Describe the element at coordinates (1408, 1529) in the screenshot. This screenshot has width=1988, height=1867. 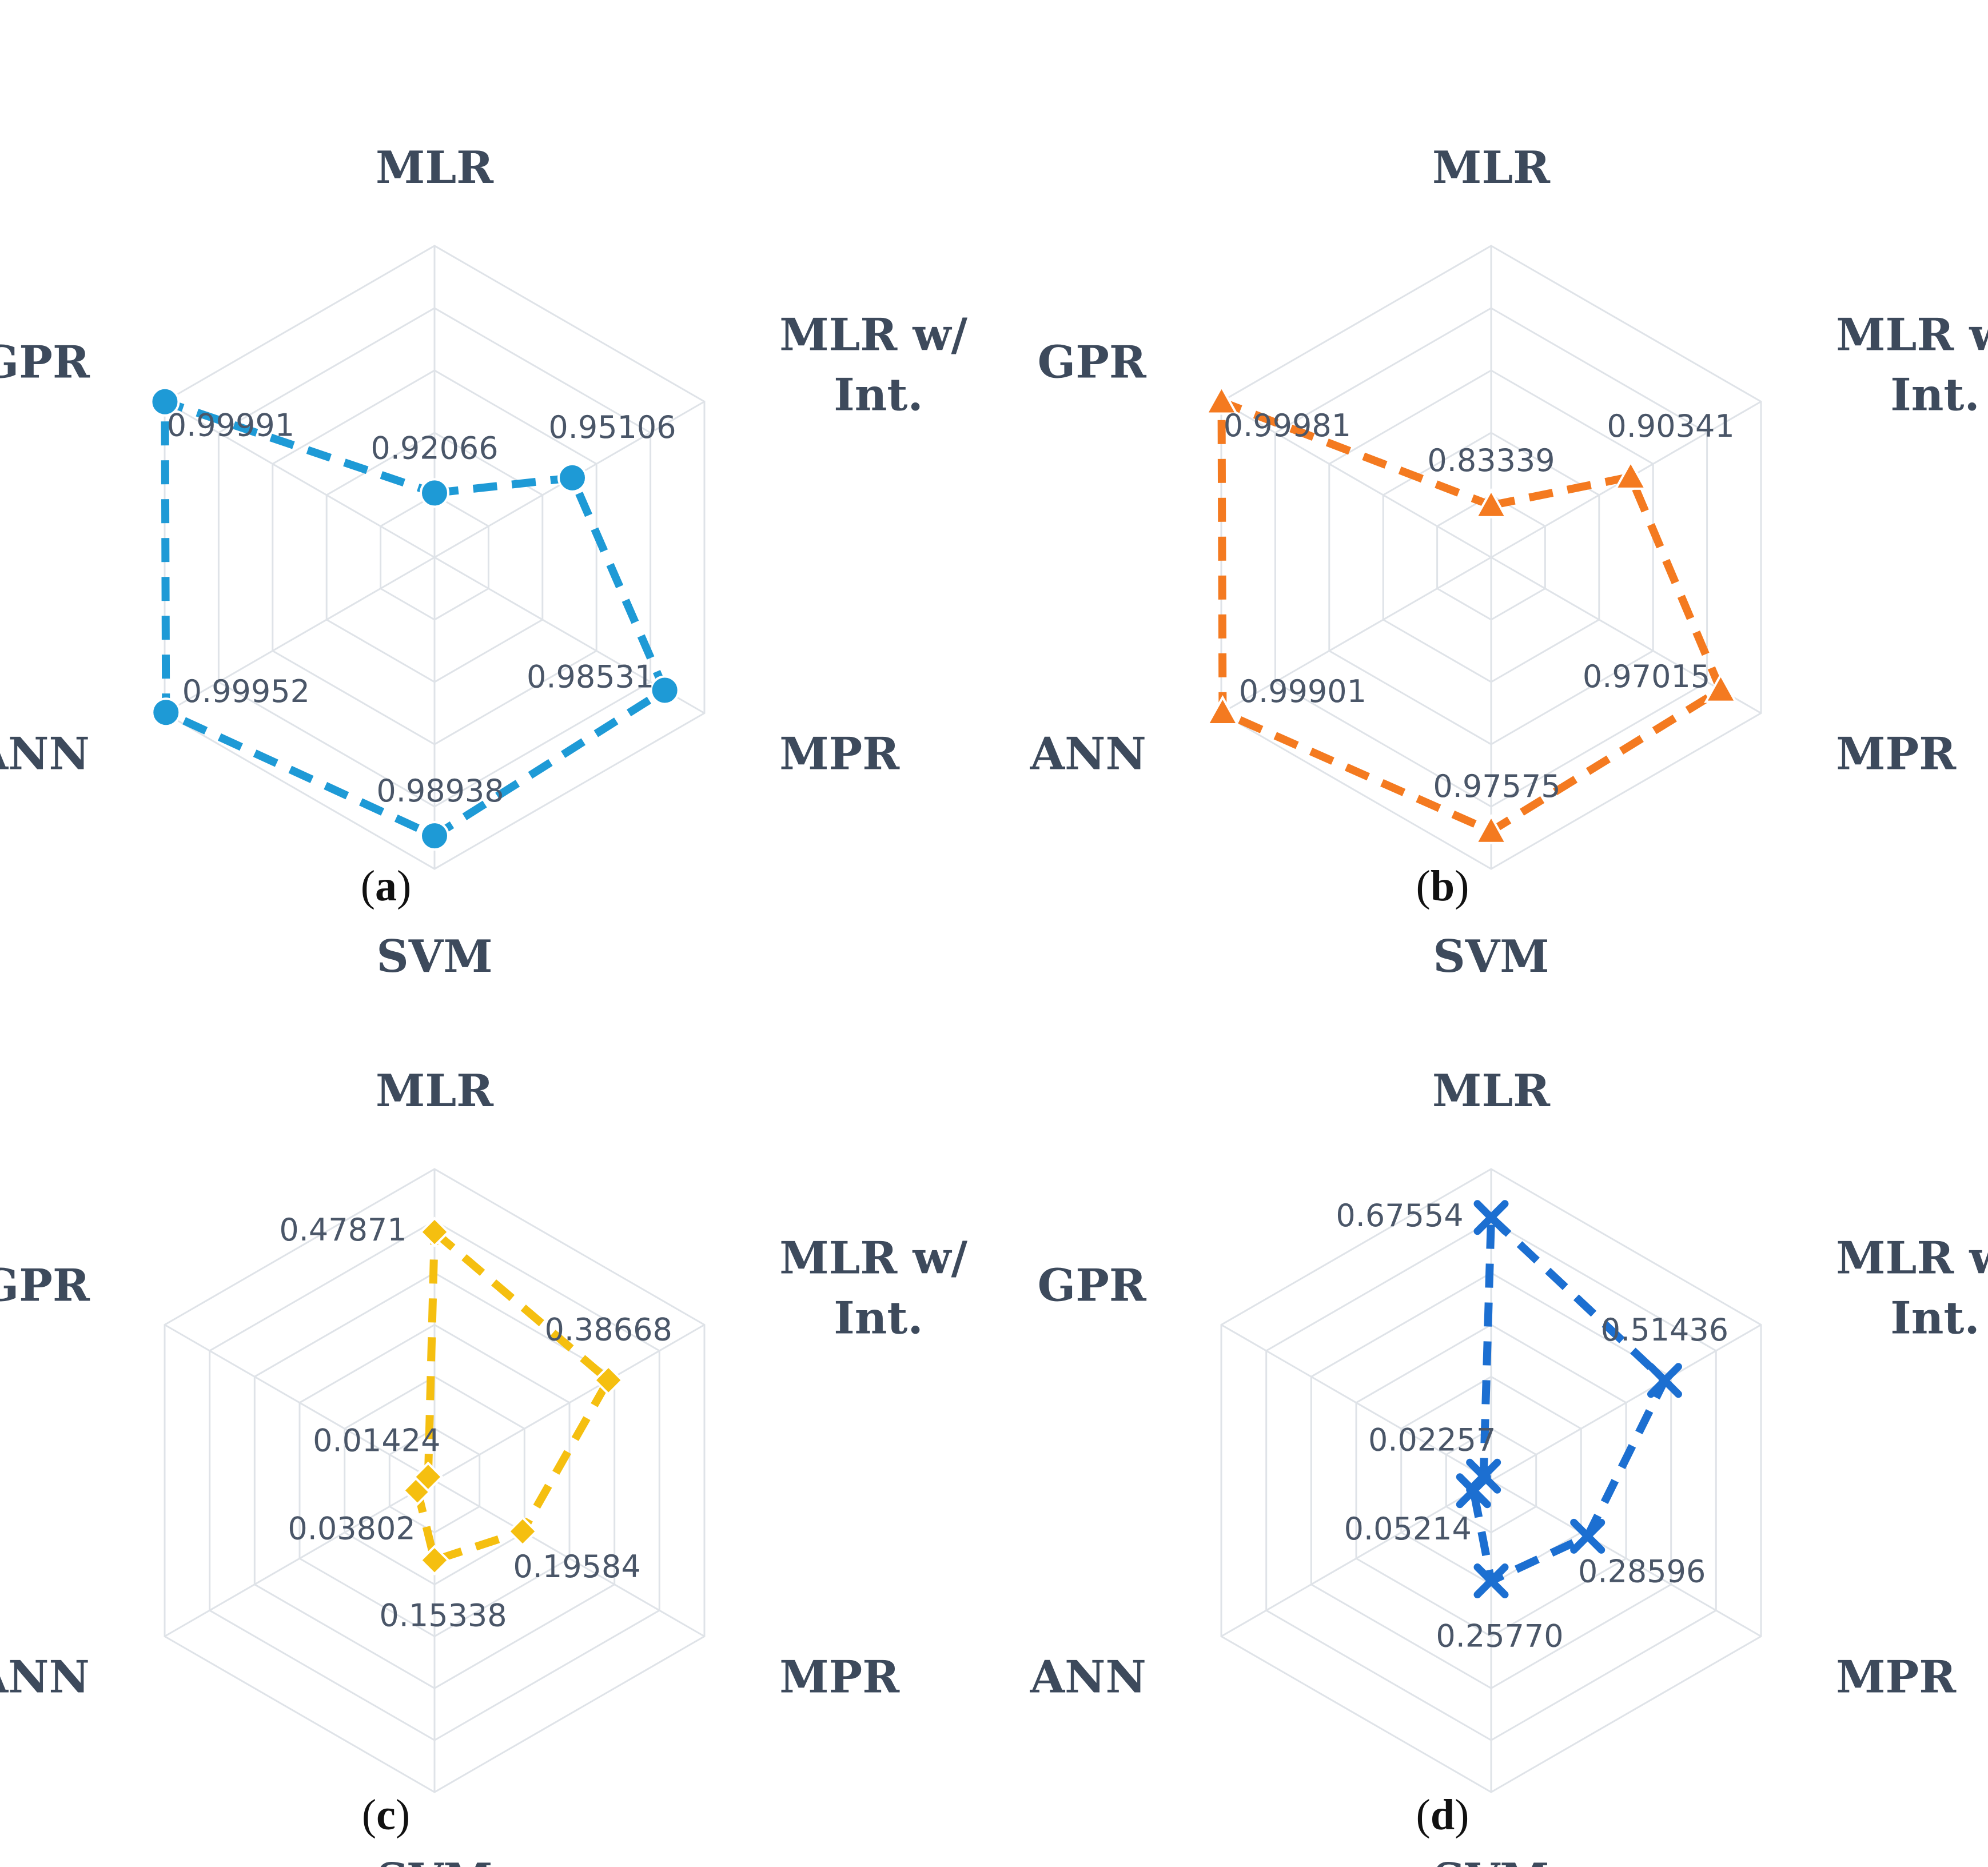
I see `value-label: 0.05214` at that location.